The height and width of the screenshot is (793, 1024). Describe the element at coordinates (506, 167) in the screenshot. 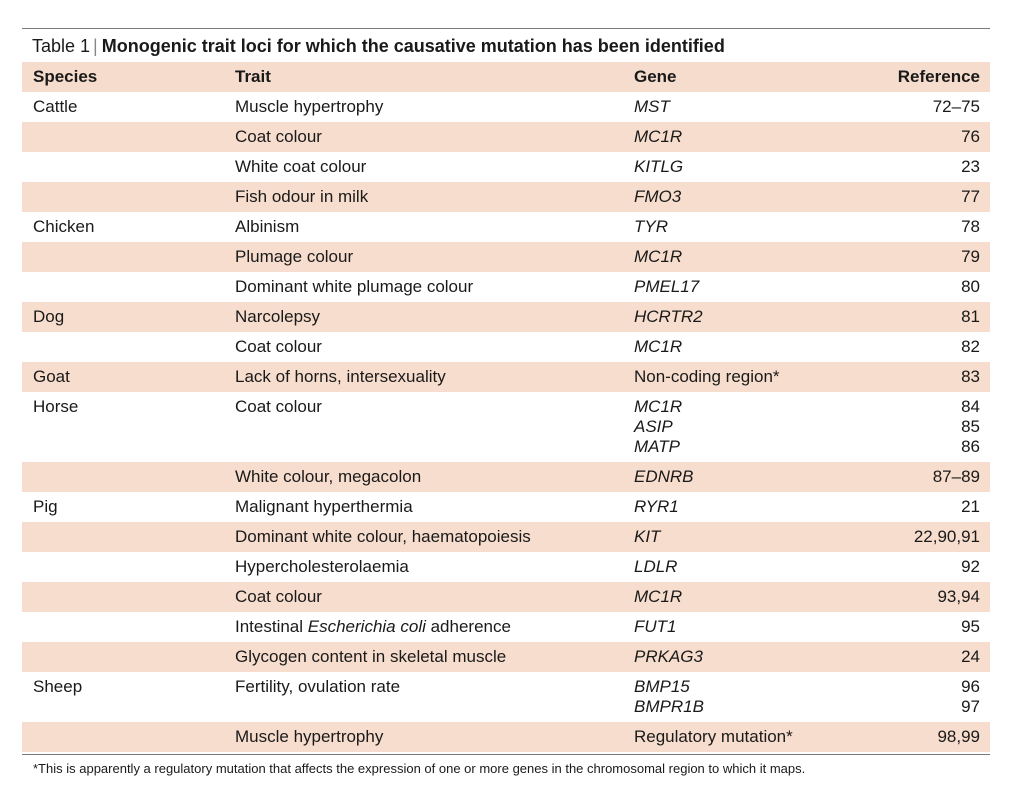

I see `table-row: White coat colour KITLG 23` at that location.